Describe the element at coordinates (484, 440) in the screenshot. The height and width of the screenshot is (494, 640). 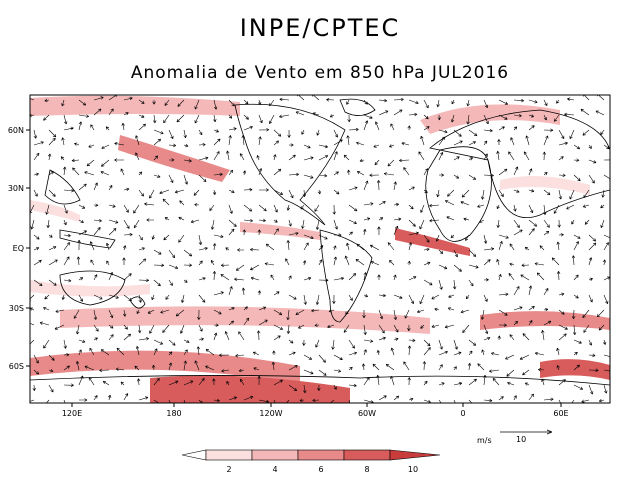
I see `reference-vector-unit: m/s` at that location.